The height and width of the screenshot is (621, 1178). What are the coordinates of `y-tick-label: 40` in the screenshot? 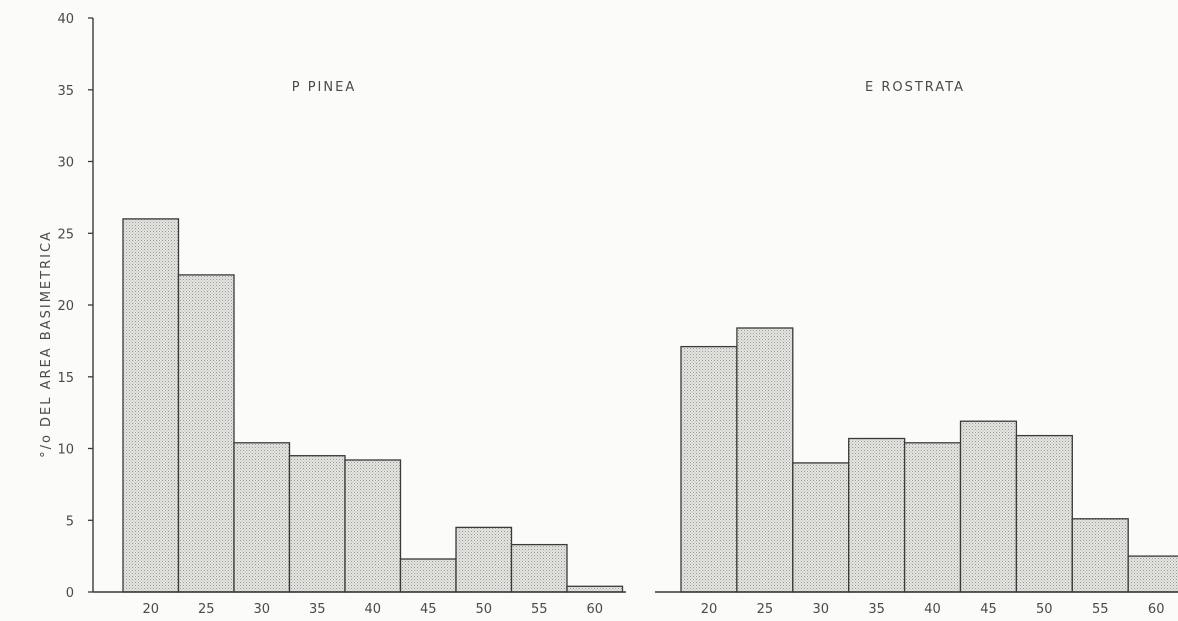 It's located at (65, 19).